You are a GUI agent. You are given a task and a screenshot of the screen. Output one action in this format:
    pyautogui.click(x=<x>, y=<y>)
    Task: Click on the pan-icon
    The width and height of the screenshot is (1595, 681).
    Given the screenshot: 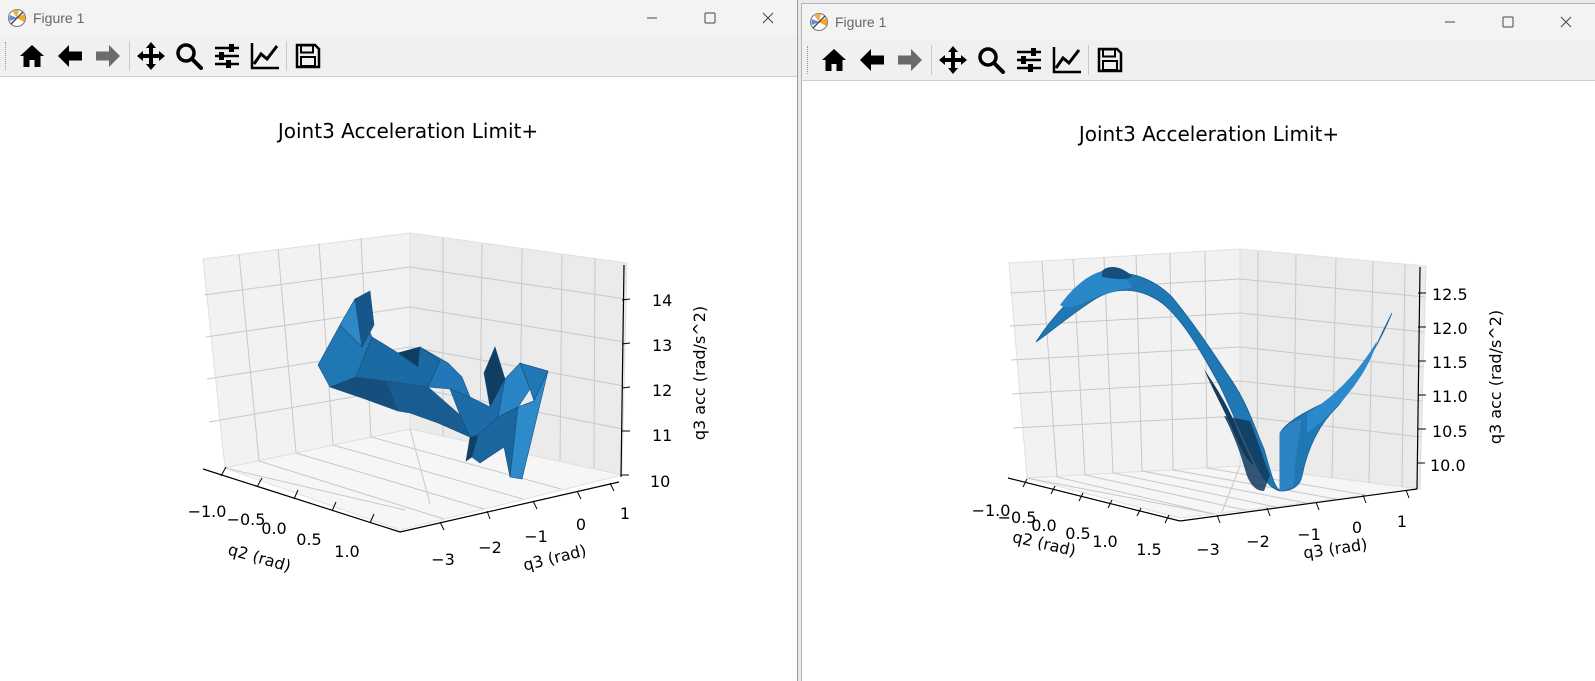 What is the action you would take?
    pyautogui.click(x=151, y=56)
    